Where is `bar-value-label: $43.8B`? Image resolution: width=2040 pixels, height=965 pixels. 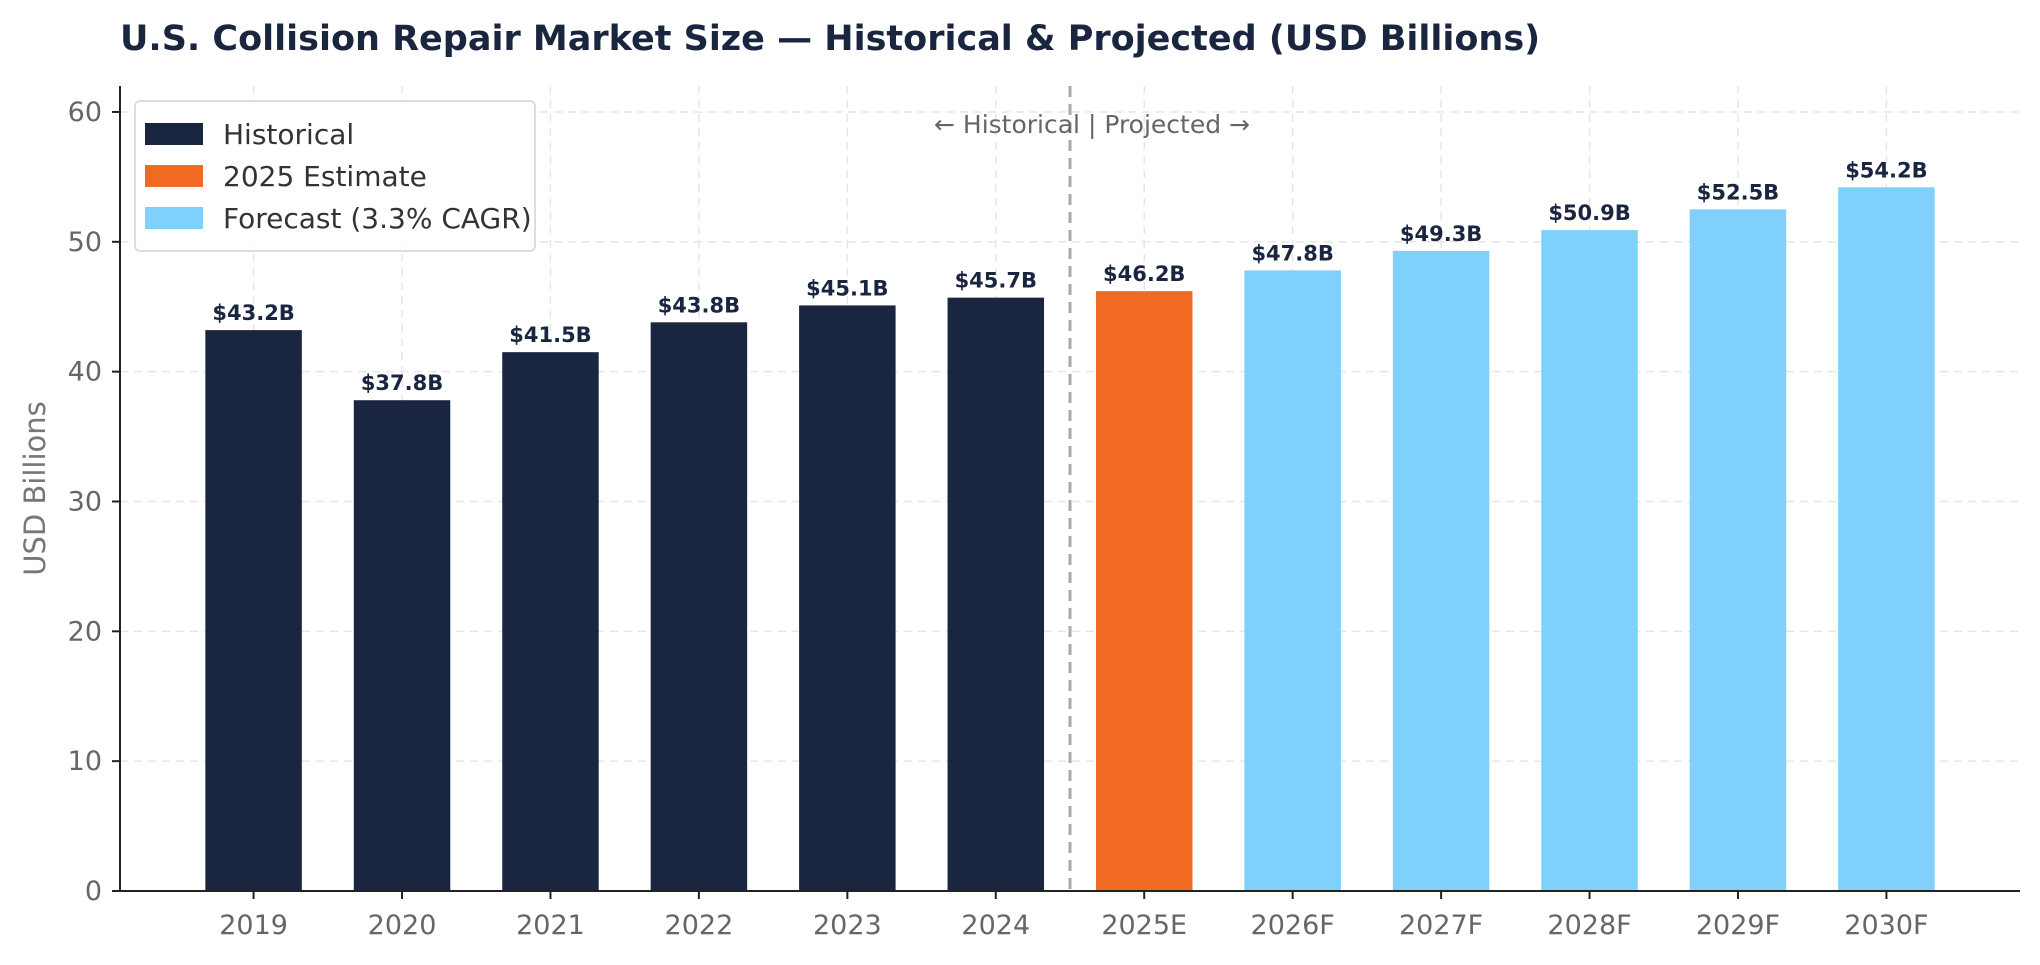
bar-value-label: $43.8B is located at coordinates (699, 305).